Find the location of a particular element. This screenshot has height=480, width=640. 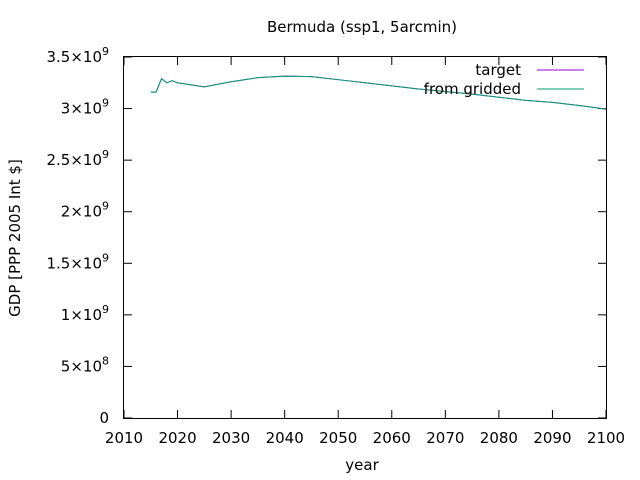

x-tick-label: 2080 is located at coordinates (499, 438).